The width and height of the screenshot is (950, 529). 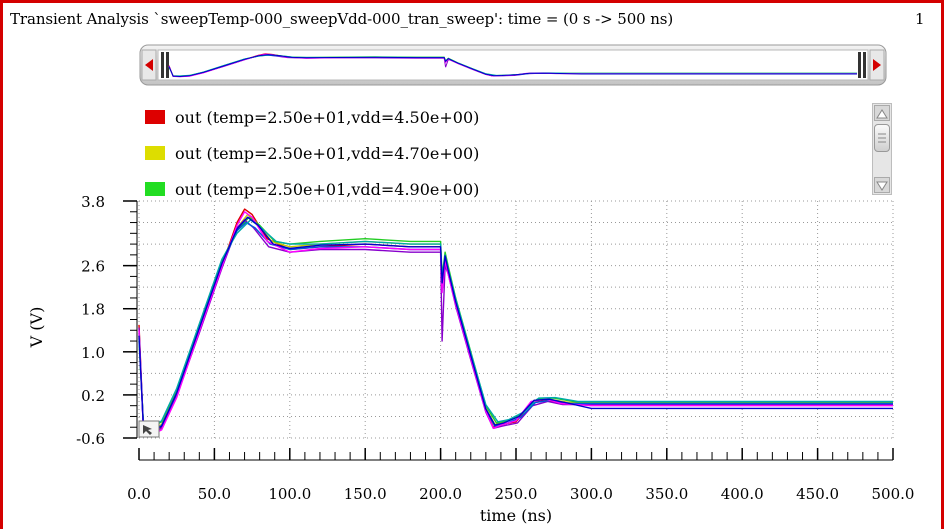 I want to click on legend-item: out (temp=2.50e+01,vdd=4.70e+00), so click(x=312, y=153).